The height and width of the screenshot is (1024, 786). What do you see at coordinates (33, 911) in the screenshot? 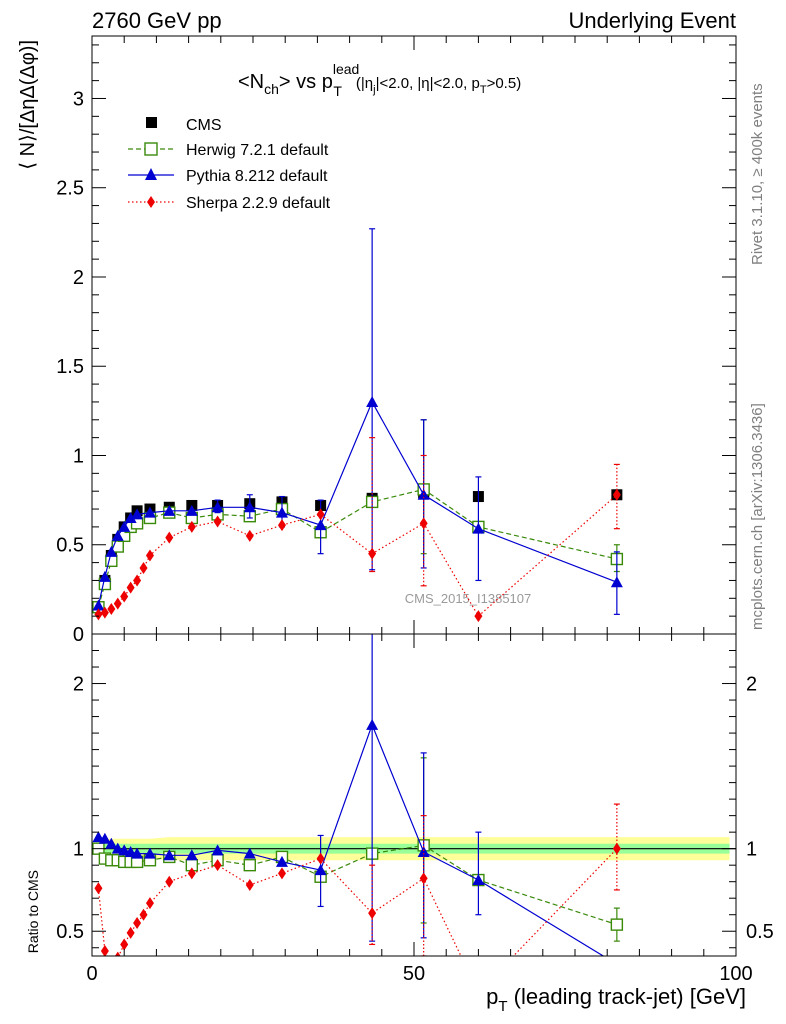
I see `y-axis-label-ratio: Ratio to CMS` at bounding box center [33, 911].